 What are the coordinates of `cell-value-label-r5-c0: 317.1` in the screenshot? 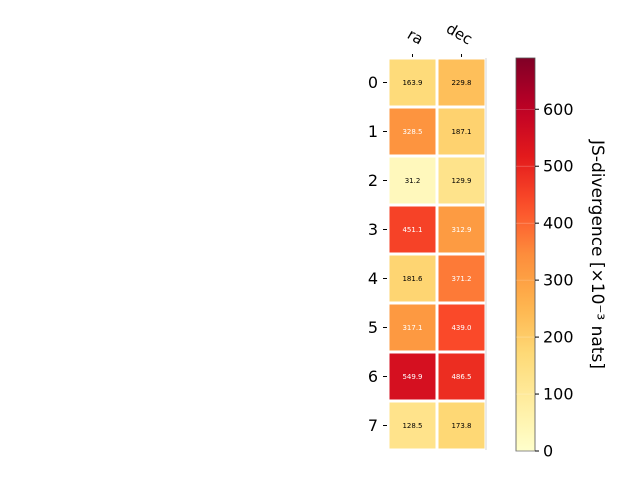 It's located at (412, 328).